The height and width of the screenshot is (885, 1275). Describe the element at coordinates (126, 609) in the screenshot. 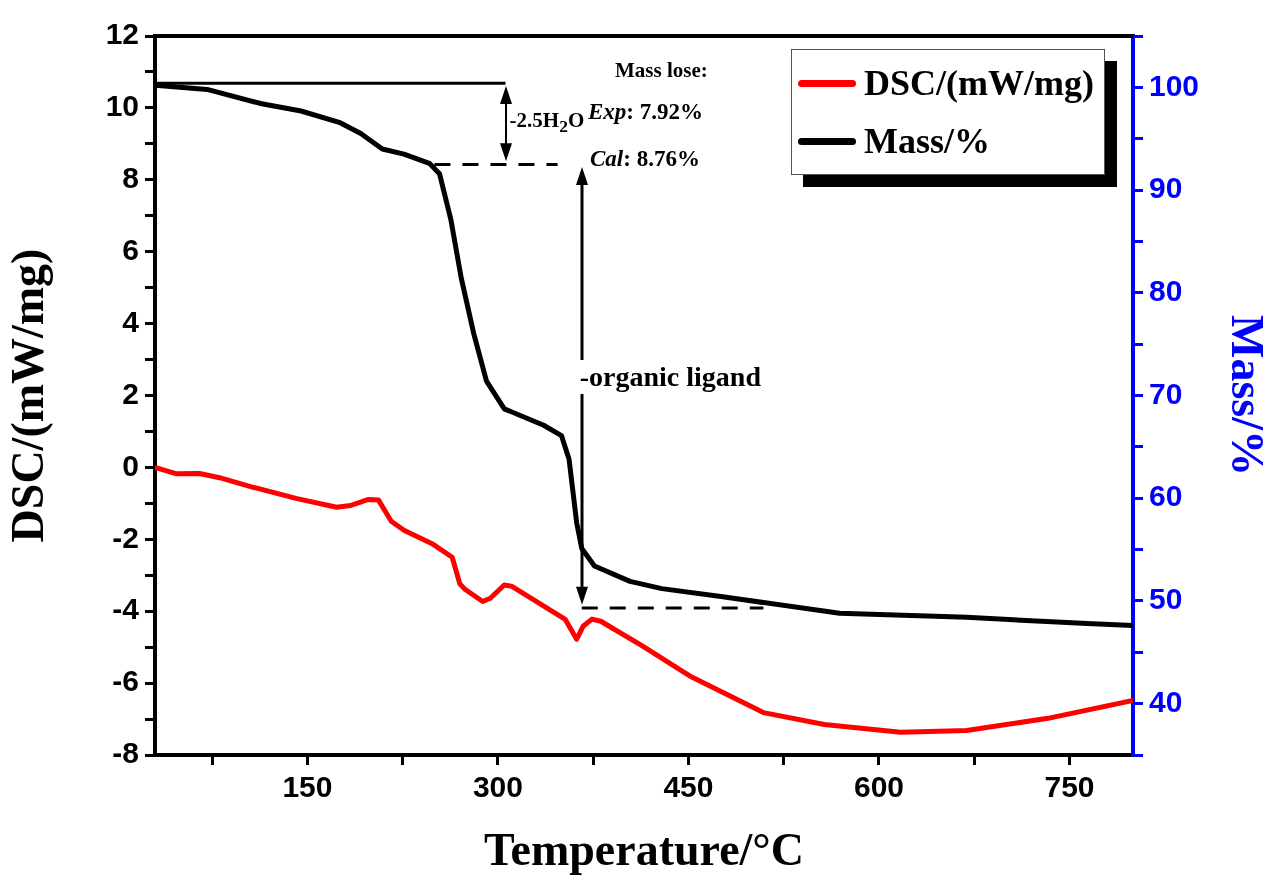

I see `y-tick-label: -4` at that location.